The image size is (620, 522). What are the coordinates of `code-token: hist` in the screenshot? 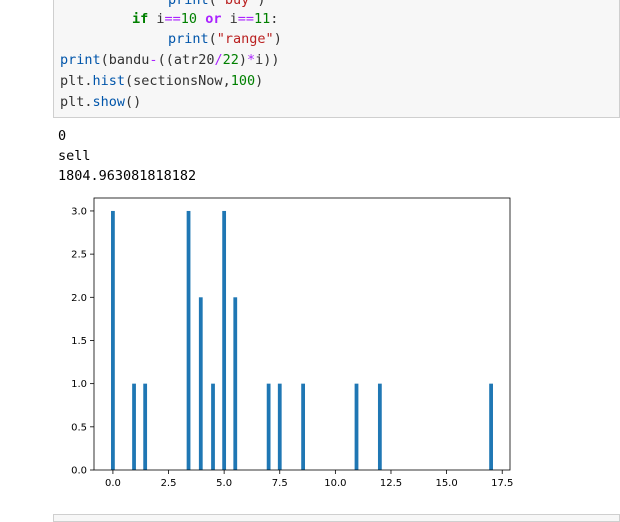 It's located at (109, 81).